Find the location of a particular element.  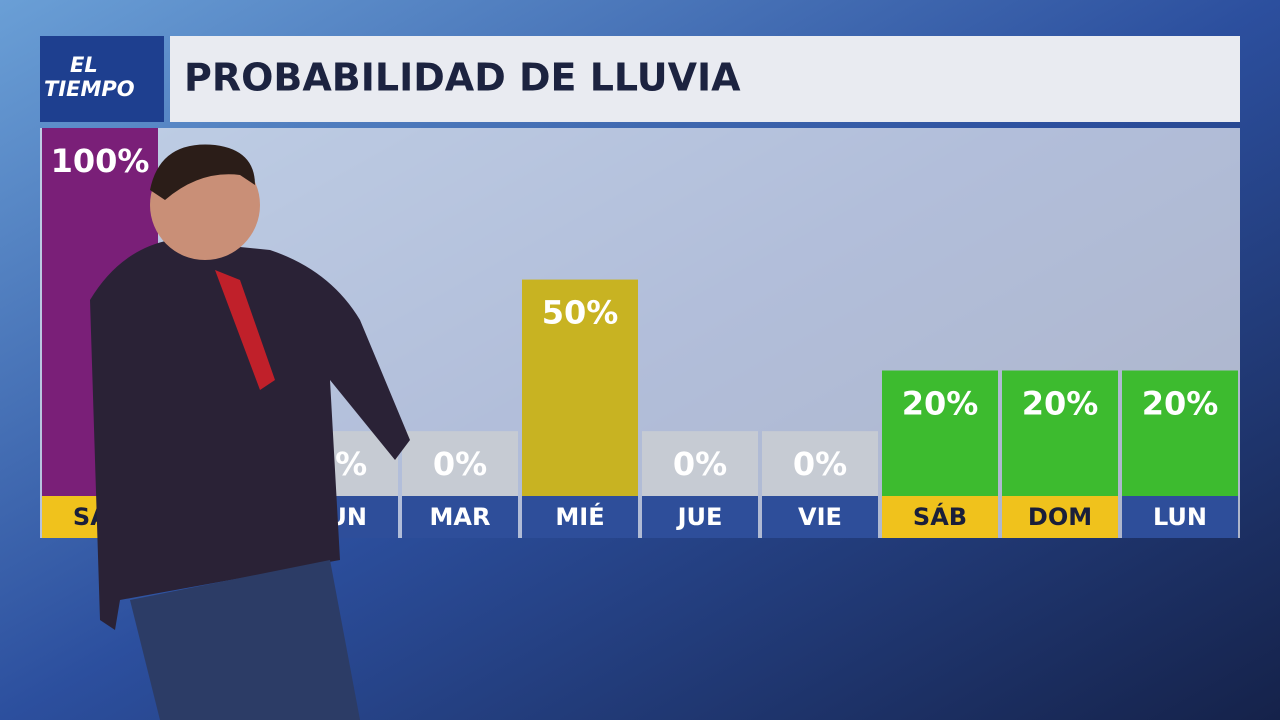

x-tick-label: LUN is located at coordinates (1180, 517).